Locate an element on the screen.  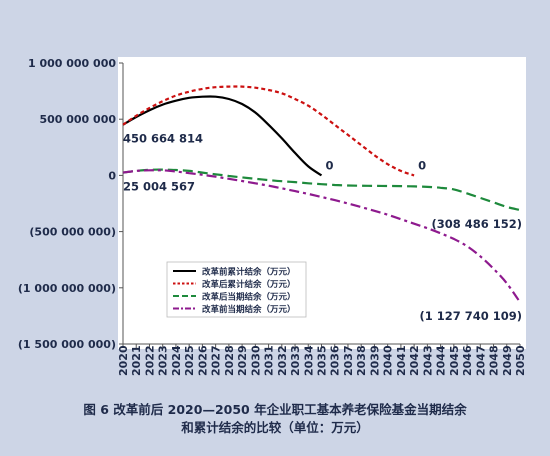
legend-label: 改革后当期结余（万元） is located at coordinates (249, 297).